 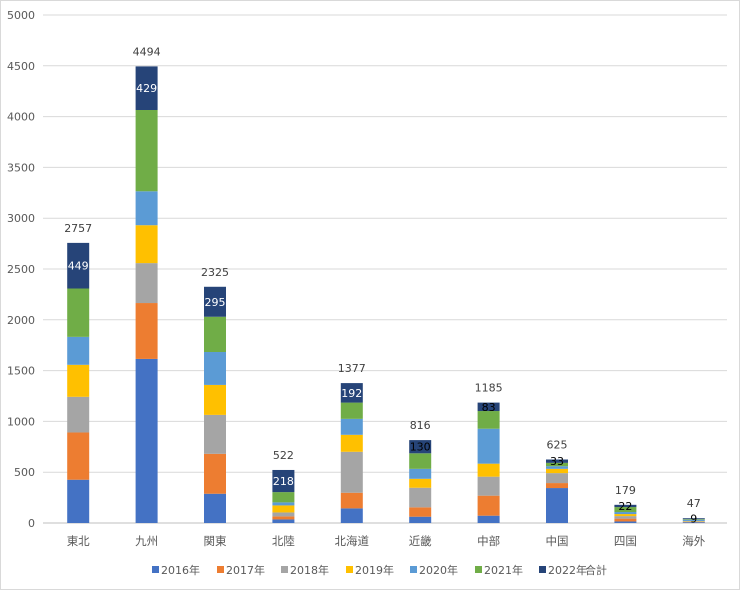 What do you see at coordinates (21, 320) in the screenshot?
I see `y-tick-label: 2000` at bounding box center [21, 320].